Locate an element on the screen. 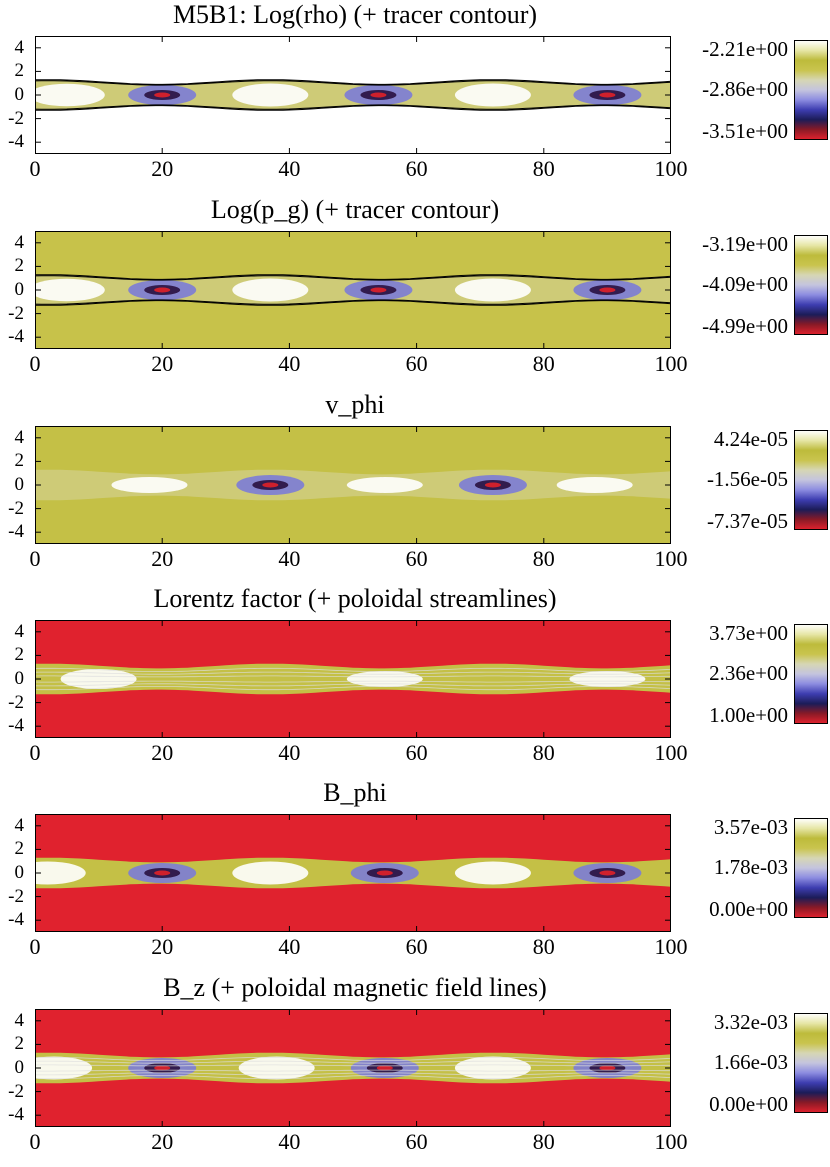 This screenshot has height=1167, width=830. colorbar-mid-label: -1.56e-05 is located at coordinates (747, 479).